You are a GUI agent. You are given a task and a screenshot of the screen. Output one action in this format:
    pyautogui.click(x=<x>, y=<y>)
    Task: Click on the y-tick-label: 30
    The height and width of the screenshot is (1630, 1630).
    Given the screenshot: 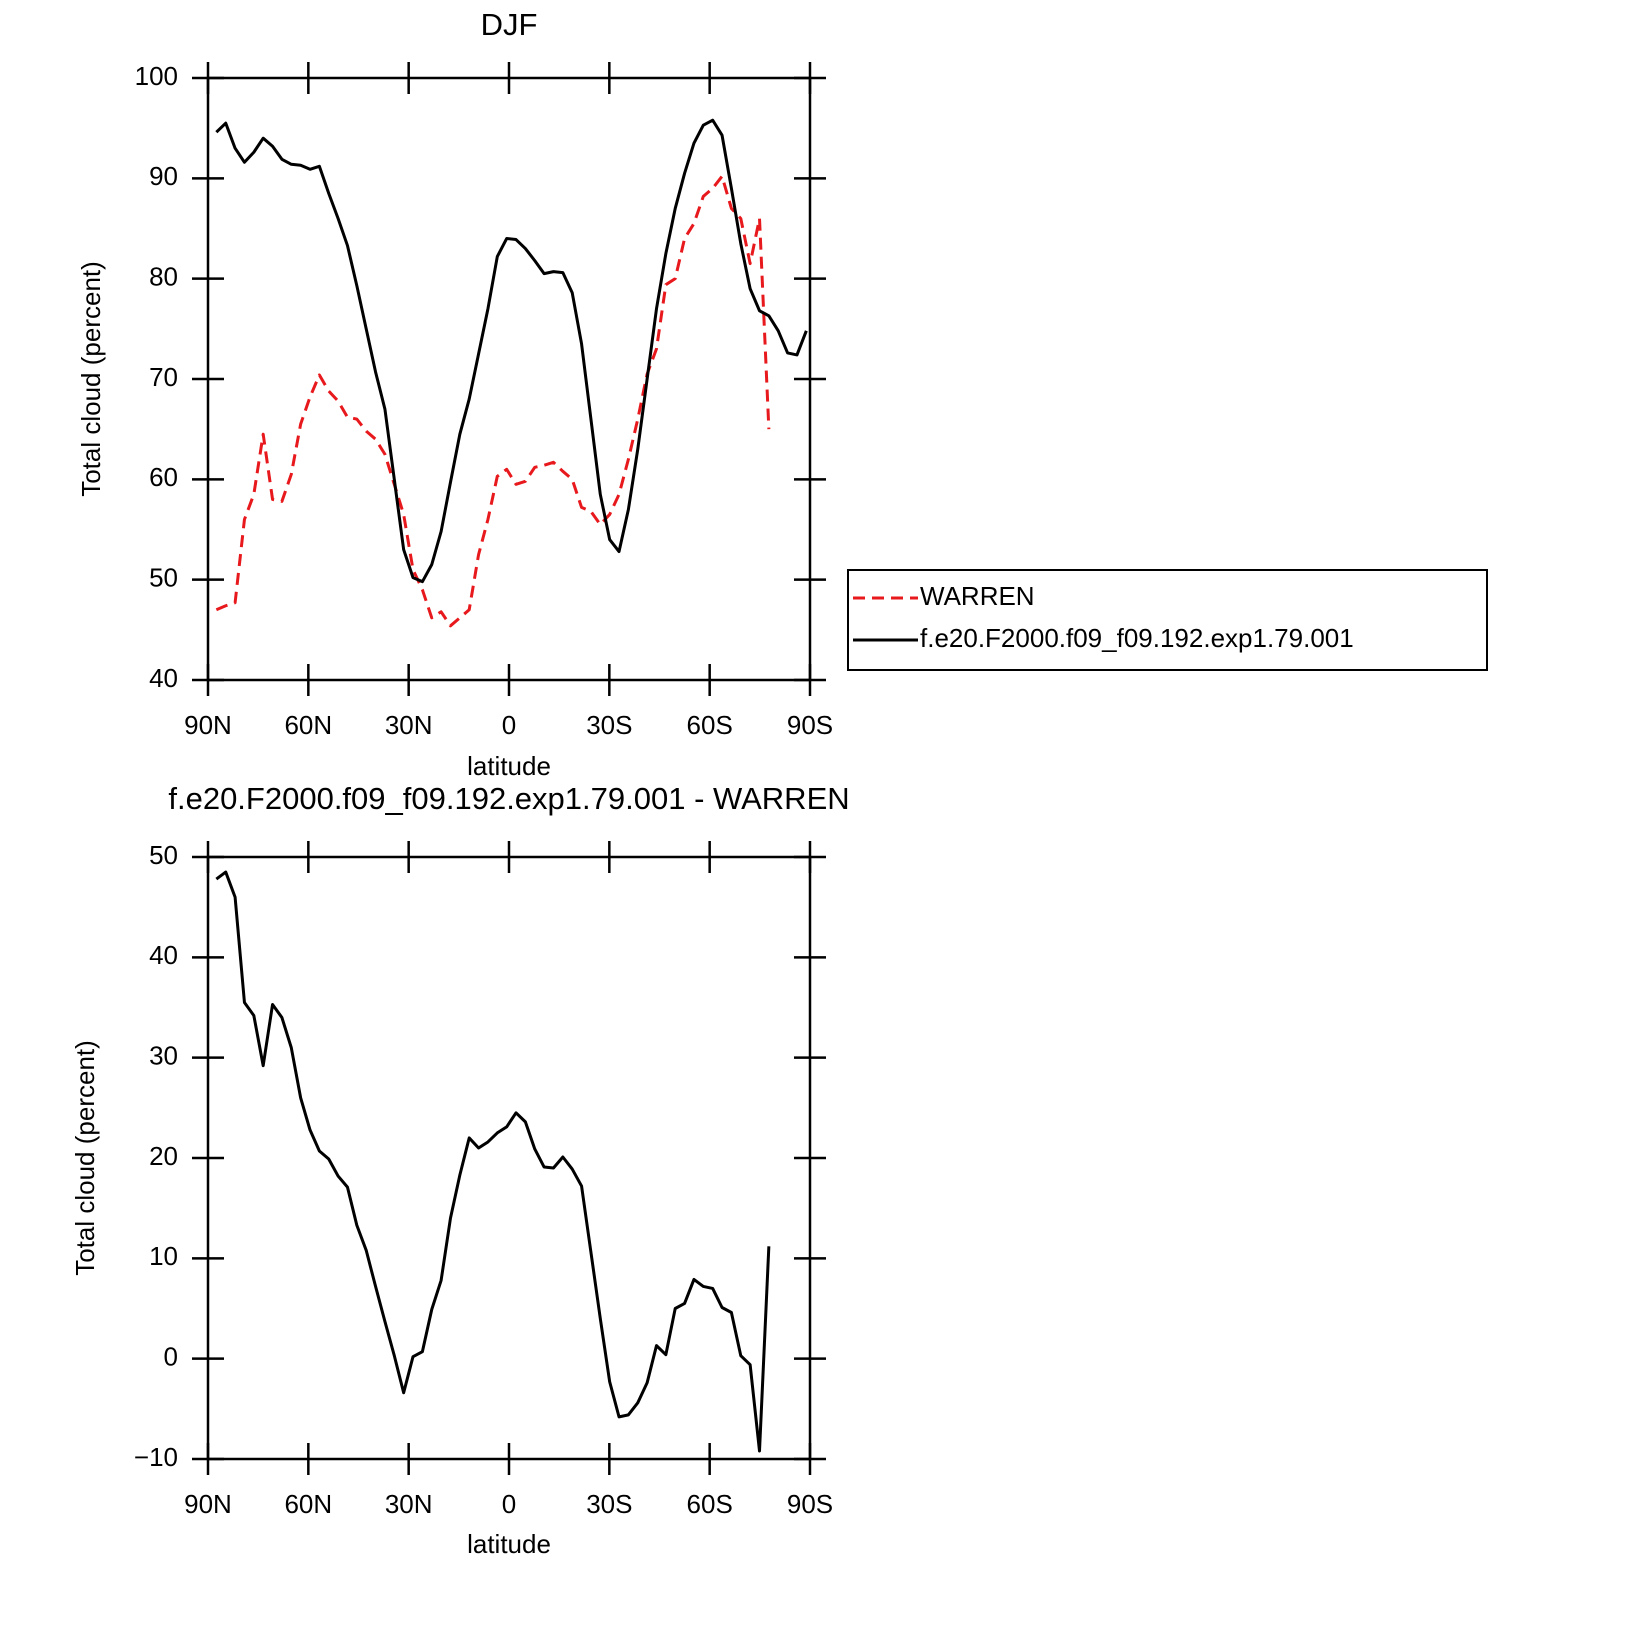 What is the action you would take?
    pyautogui.click(x=163, y=1056)
    